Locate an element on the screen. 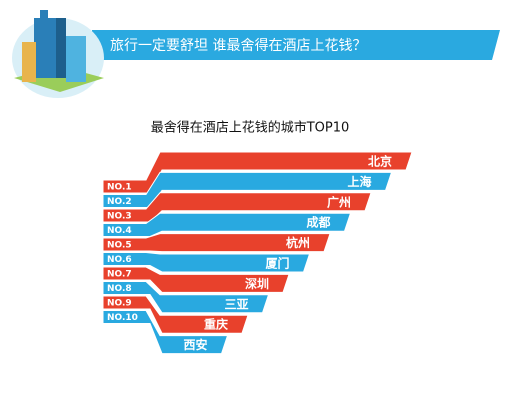 The height and width of the screenshot is (400, 514). city-name: 西安 is located at coordinates (195, 344).